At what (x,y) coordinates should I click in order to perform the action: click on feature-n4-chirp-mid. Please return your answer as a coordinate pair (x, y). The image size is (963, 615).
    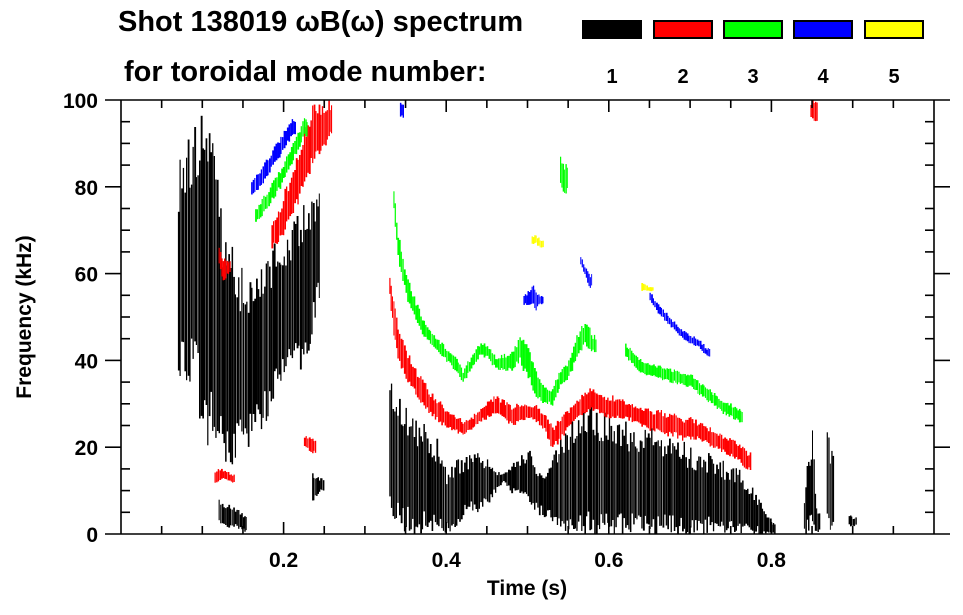
    Looking at the image, I should click on (586, 272).